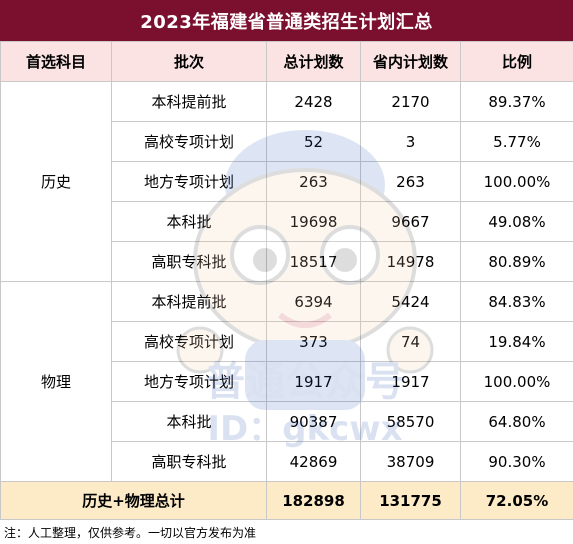 Image resolution: width=573 pixels, height=544 pixels. I want to click on table-row: 高职专科批 42869 38709 90.30%, so click(287, 461).